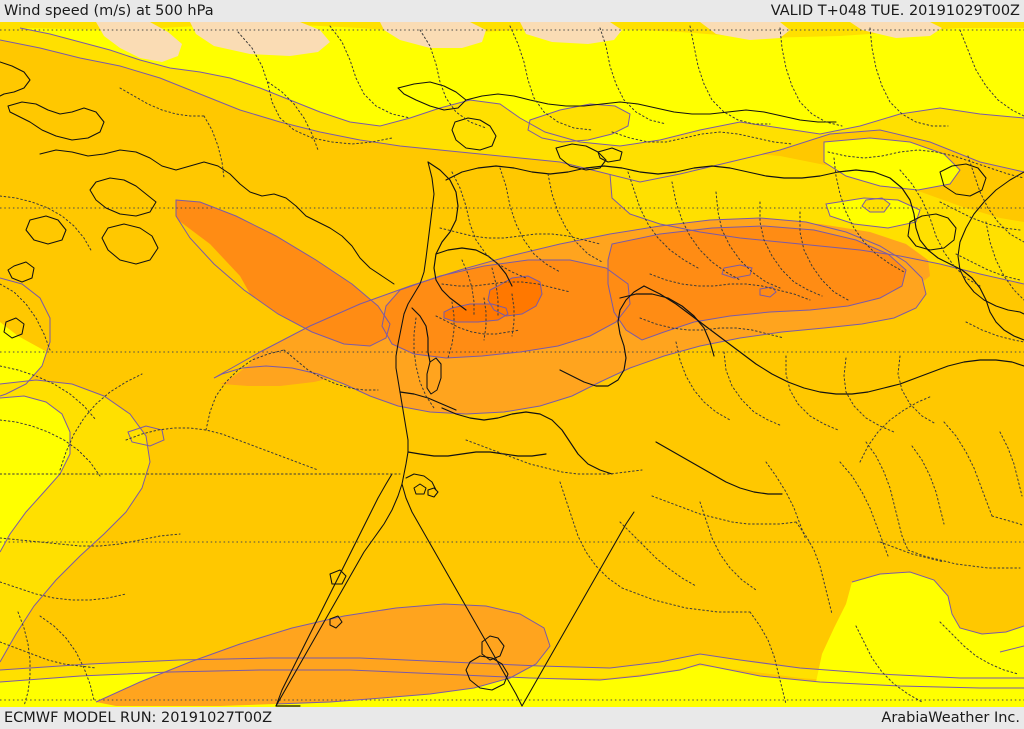 Image resolution: width=1024 pixels, height=729 pixels. I want to click on fill-band-yellow-niraq, so click(892, 164).